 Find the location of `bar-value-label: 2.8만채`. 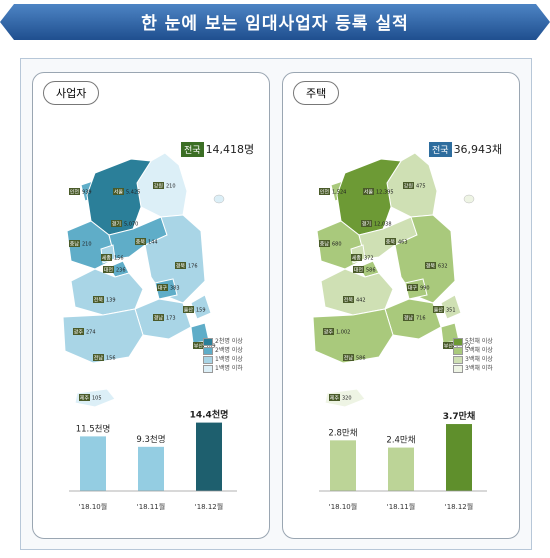

bar-value-label: 2.8만채 is located at coordinates (342, 432).